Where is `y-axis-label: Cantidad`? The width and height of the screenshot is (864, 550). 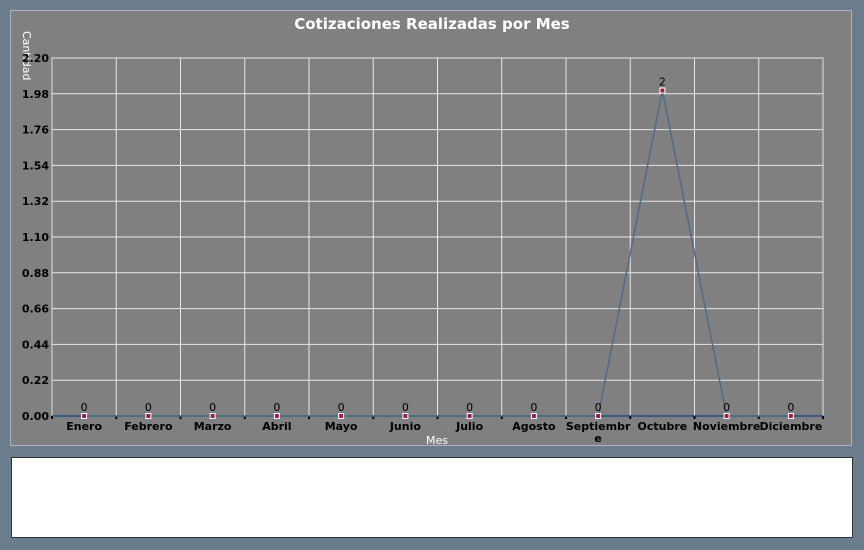 y-axis-label: Cantidad is located at coordinates (26, 55).